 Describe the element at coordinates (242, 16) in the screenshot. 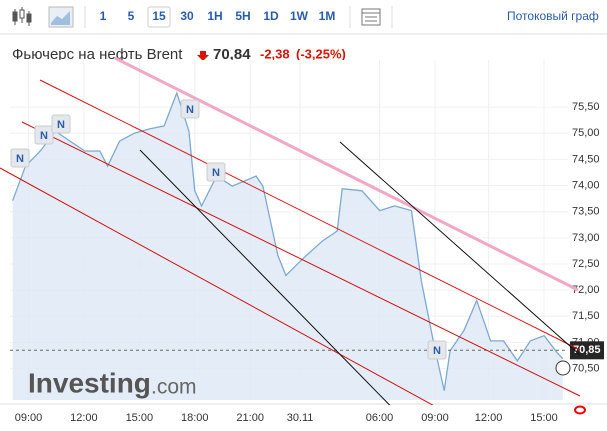

I see `interval-button: 5H` at that location.